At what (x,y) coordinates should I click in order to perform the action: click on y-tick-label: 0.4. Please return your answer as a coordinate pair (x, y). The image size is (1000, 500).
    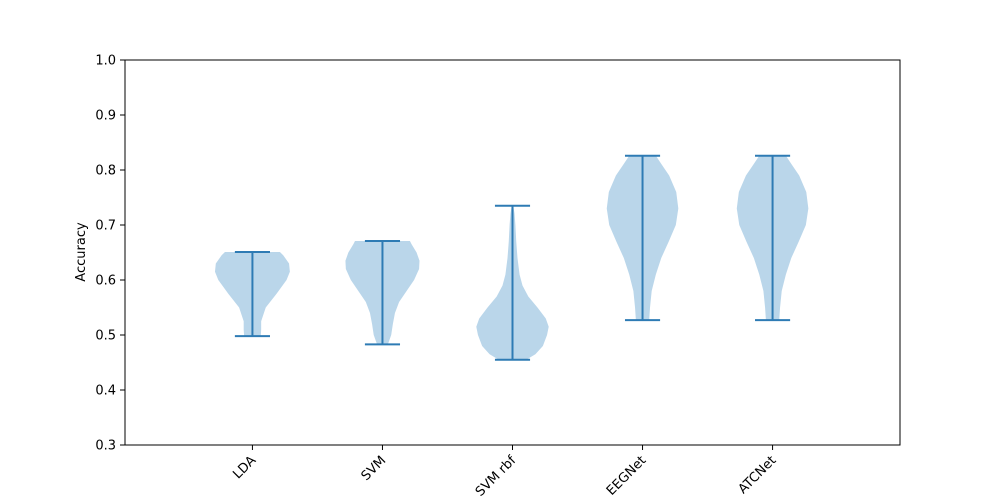
    Looking at the image, I should click on (105, 391).